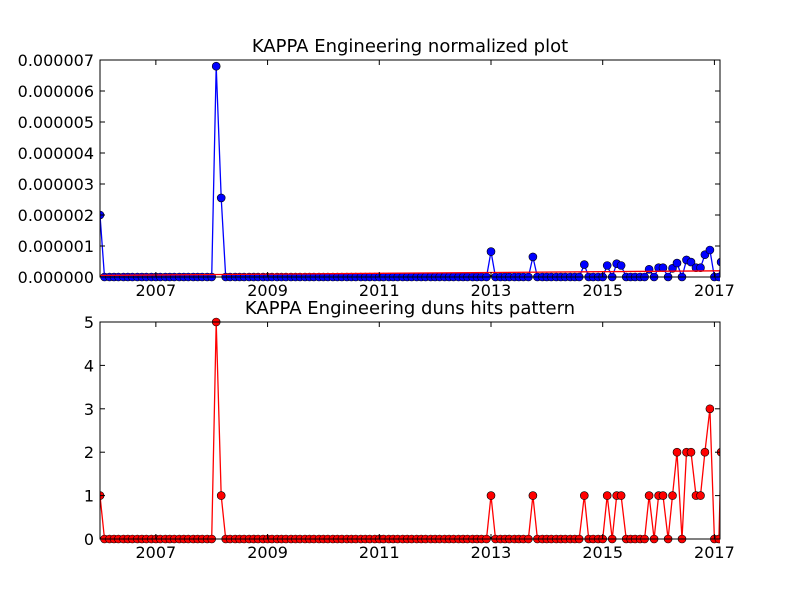  What do you see at coordinates (89, 322) in the screenshot?
I see `duns-hits-plot-y-tick-label: 5` at bounding box center [89, 322].